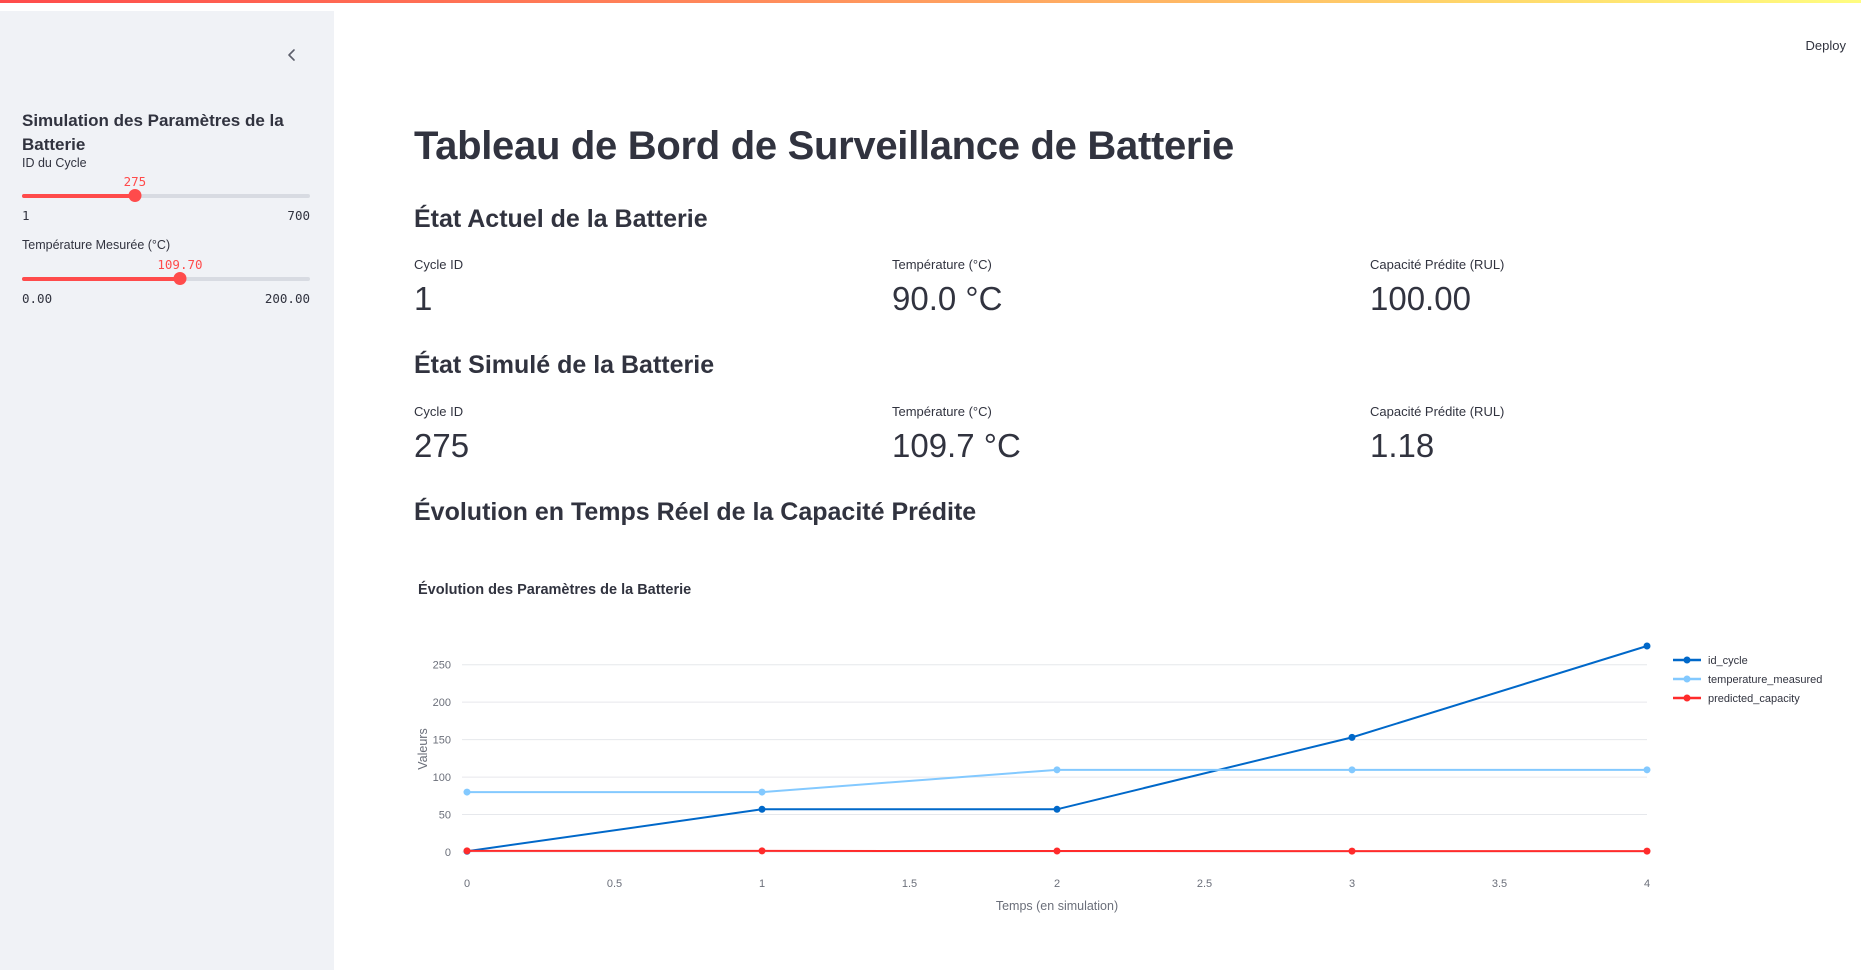 The image size is (1861, 970). I want to click on metric-value: 90.0 °C, so click(947, 298).